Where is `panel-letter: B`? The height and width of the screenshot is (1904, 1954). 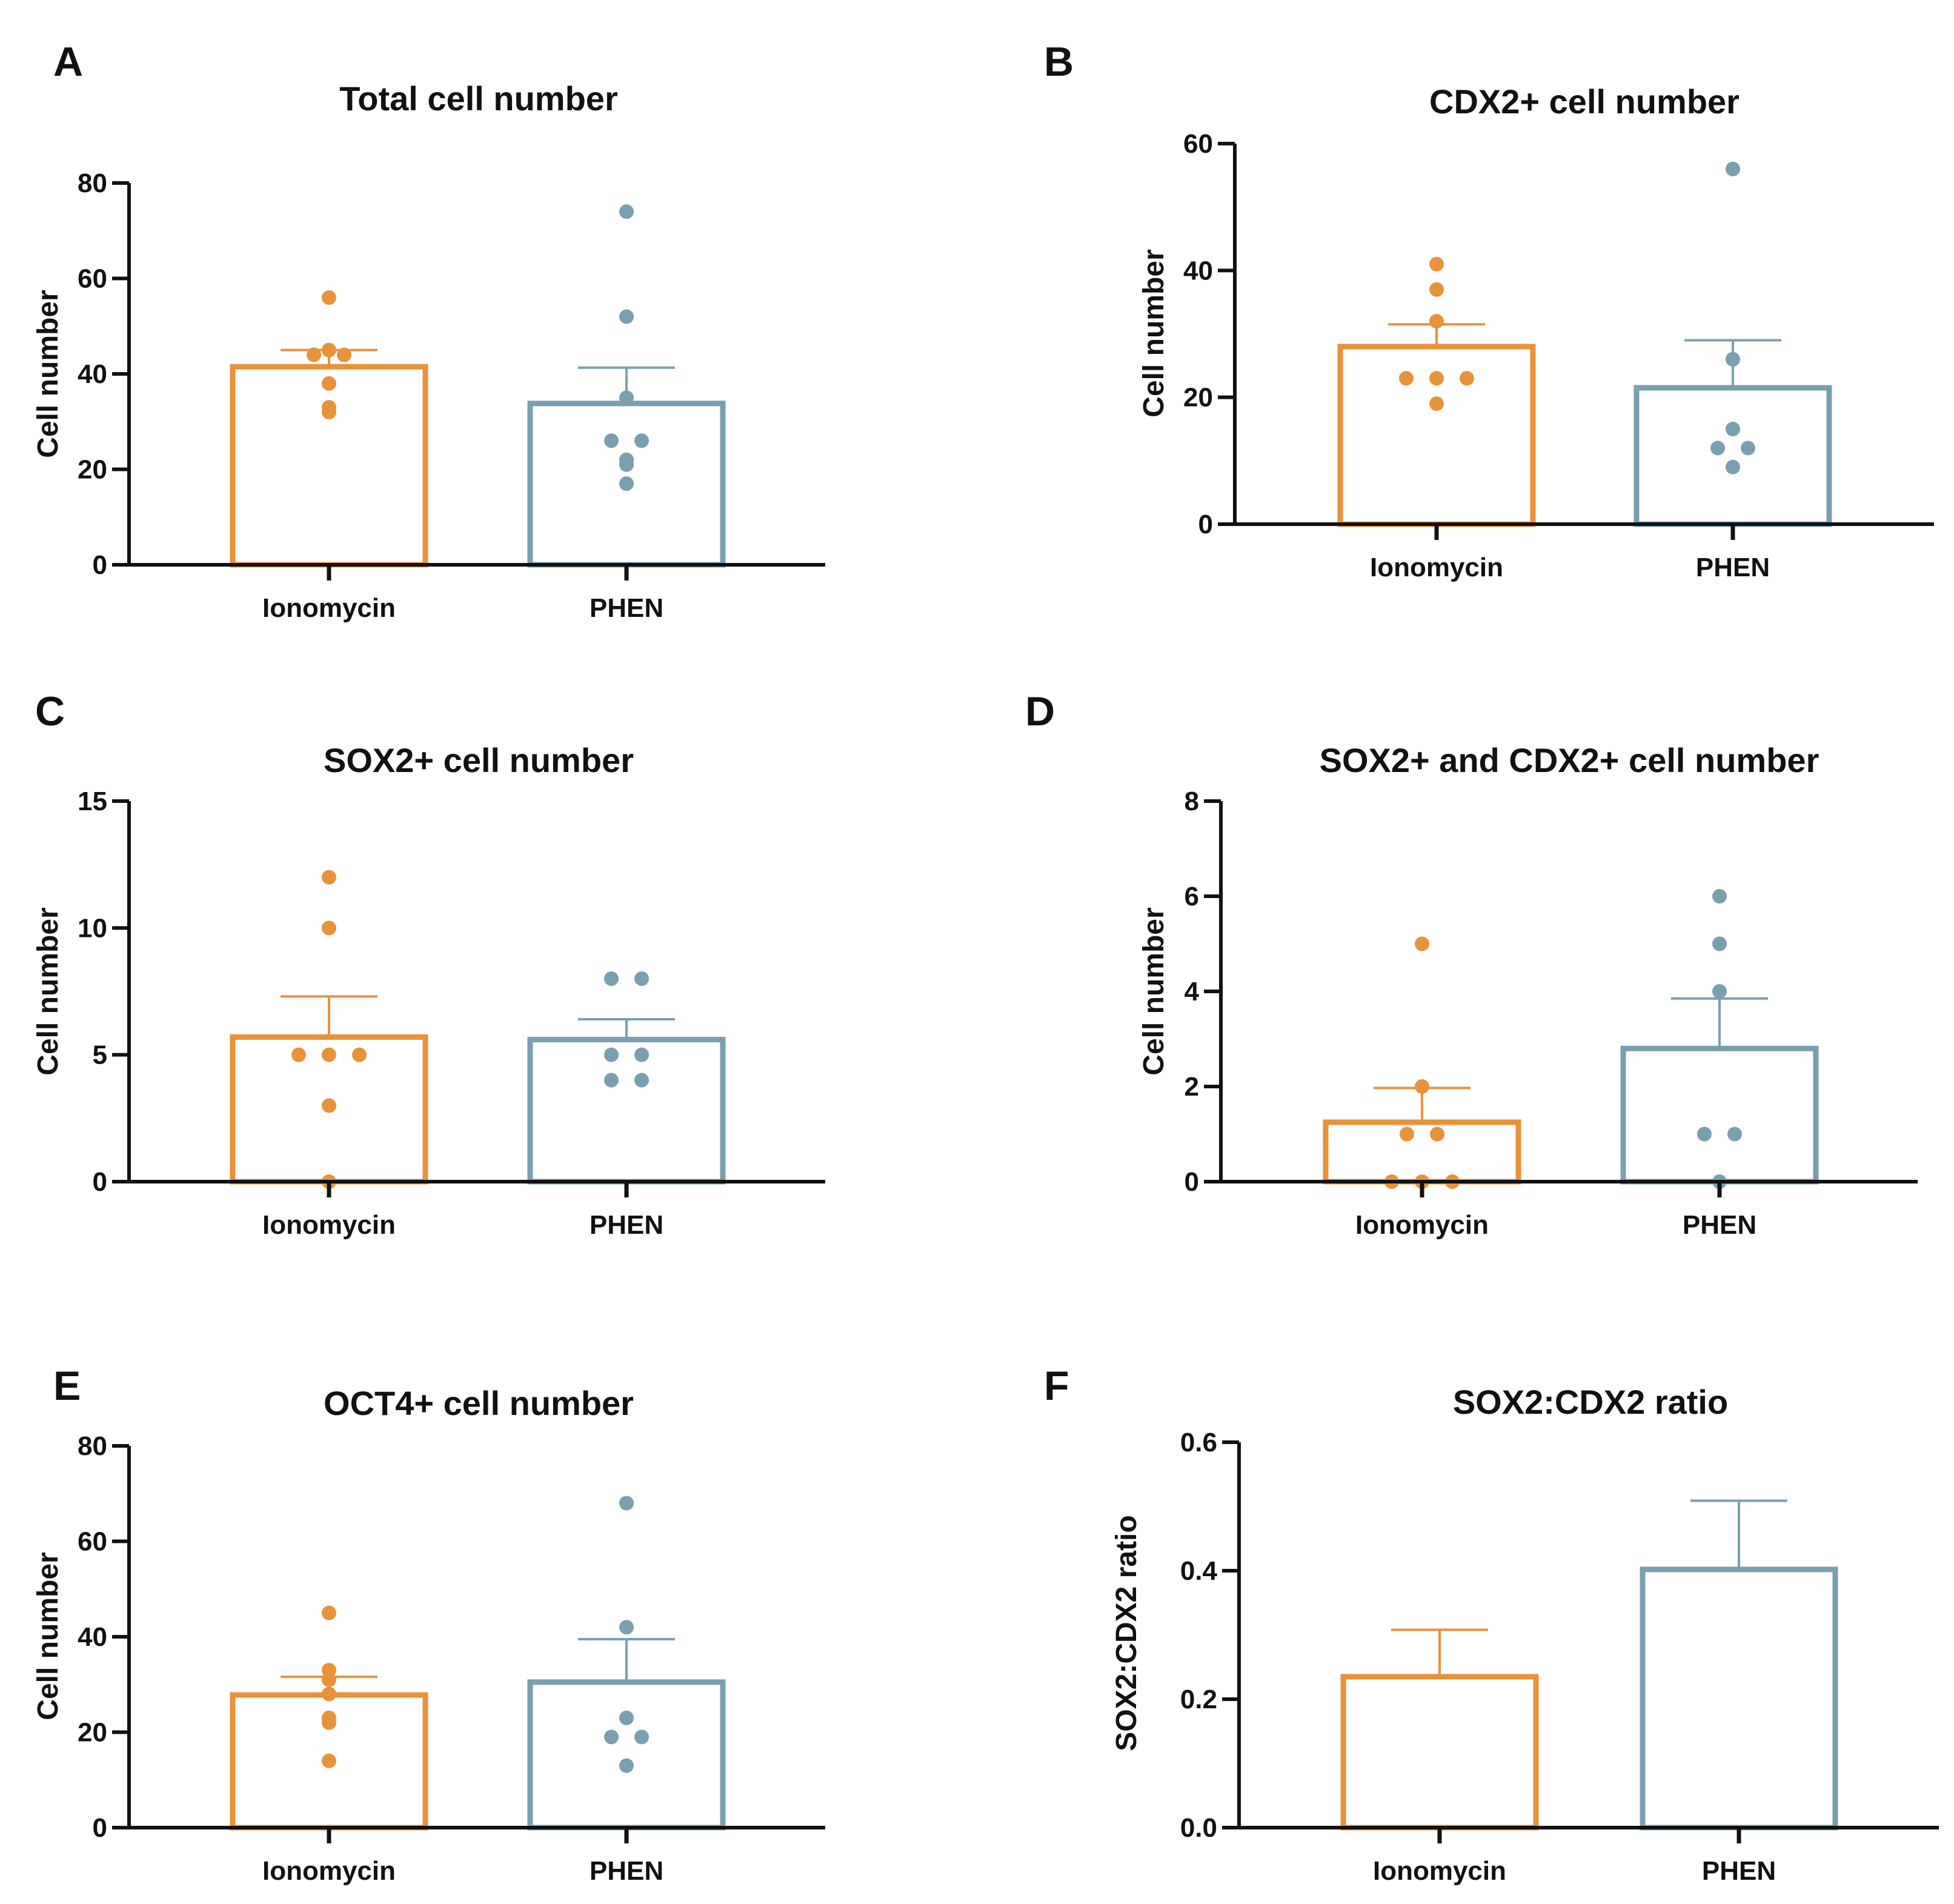
panel-letter: B is located at coordinates (1059, 62).